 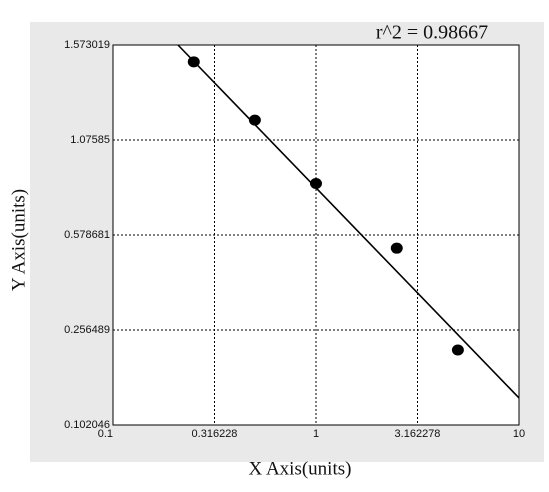 What do you see at coordinates (18, 240) in the screenshot?
I see `y-axis-label: Y Axis(units)` at bounding box center [18, 240].